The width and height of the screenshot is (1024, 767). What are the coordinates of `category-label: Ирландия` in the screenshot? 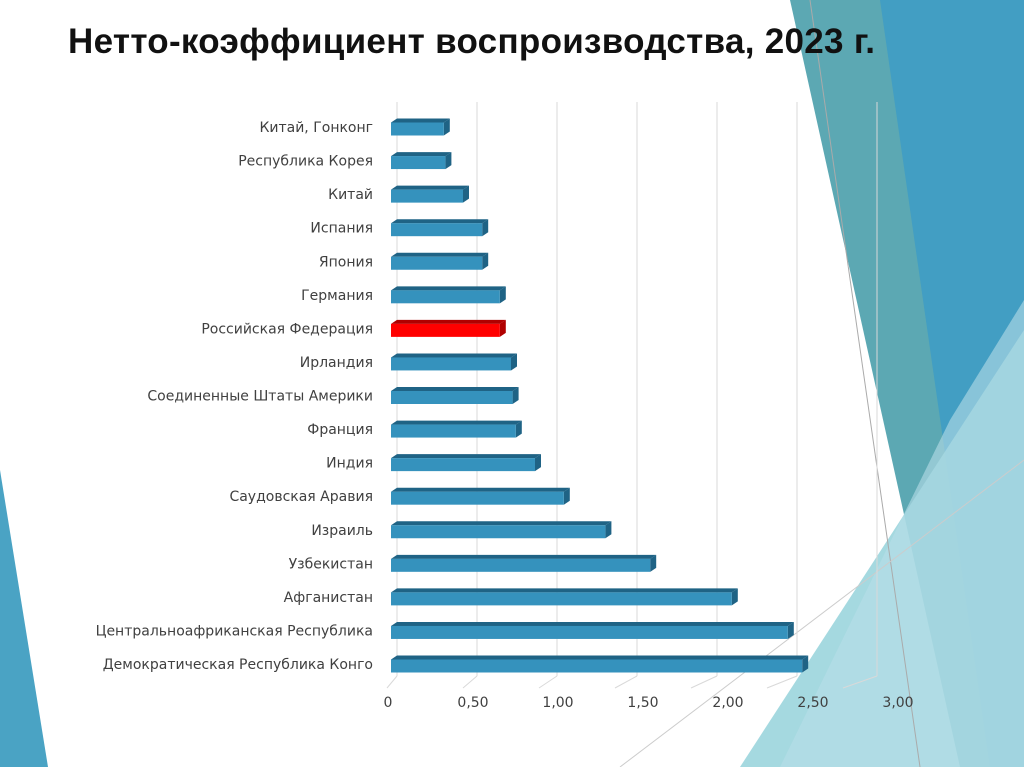 It's located at (336, 363).